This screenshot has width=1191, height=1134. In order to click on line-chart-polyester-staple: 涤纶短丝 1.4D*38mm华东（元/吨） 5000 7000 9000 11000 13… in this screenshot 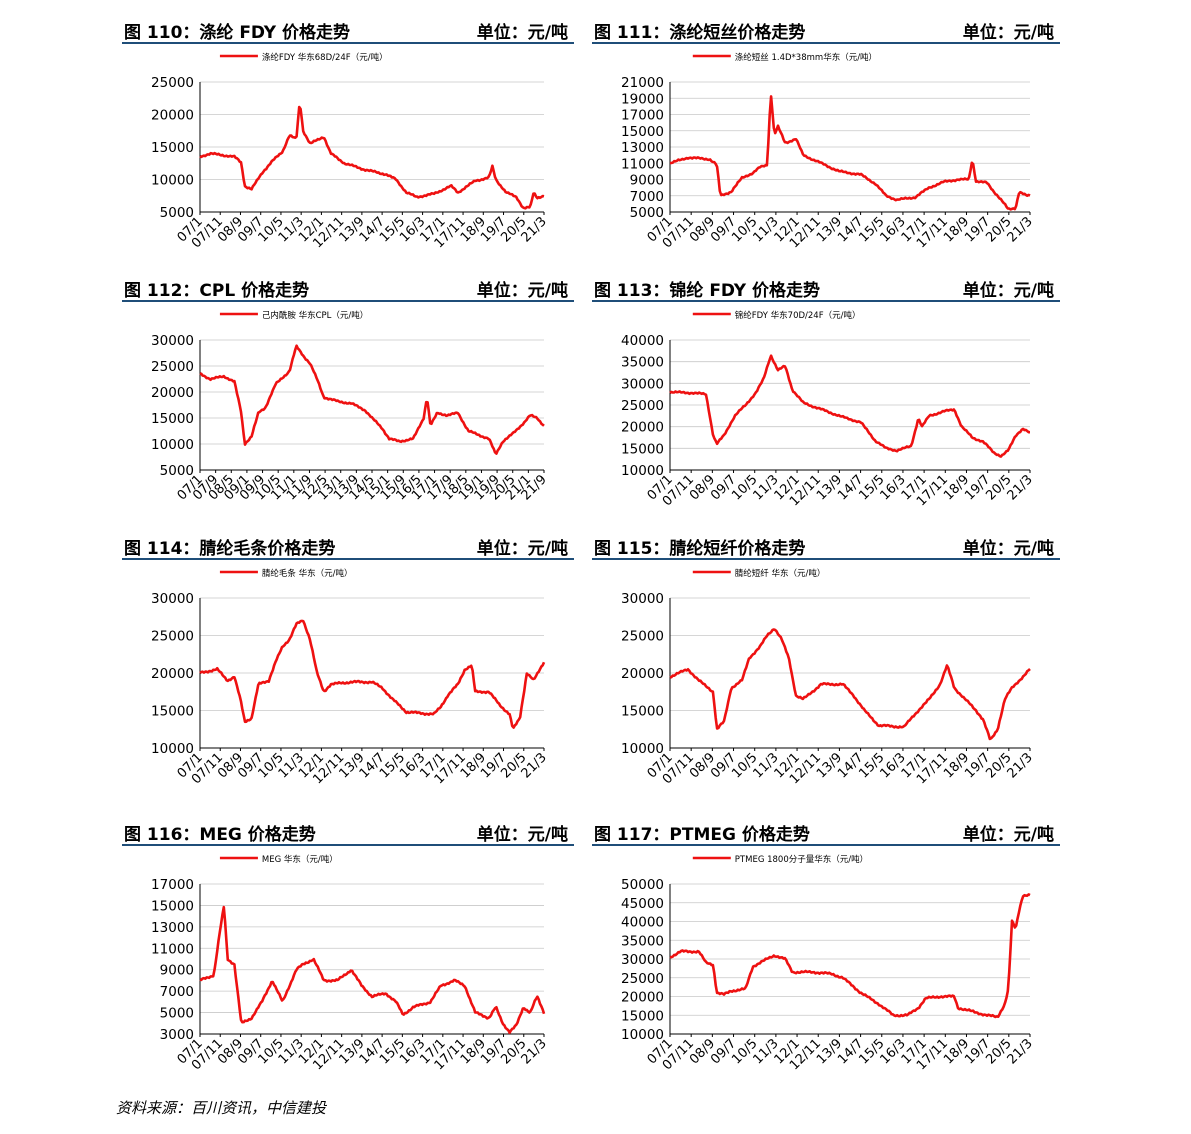, I will do `click(826, 157)`.